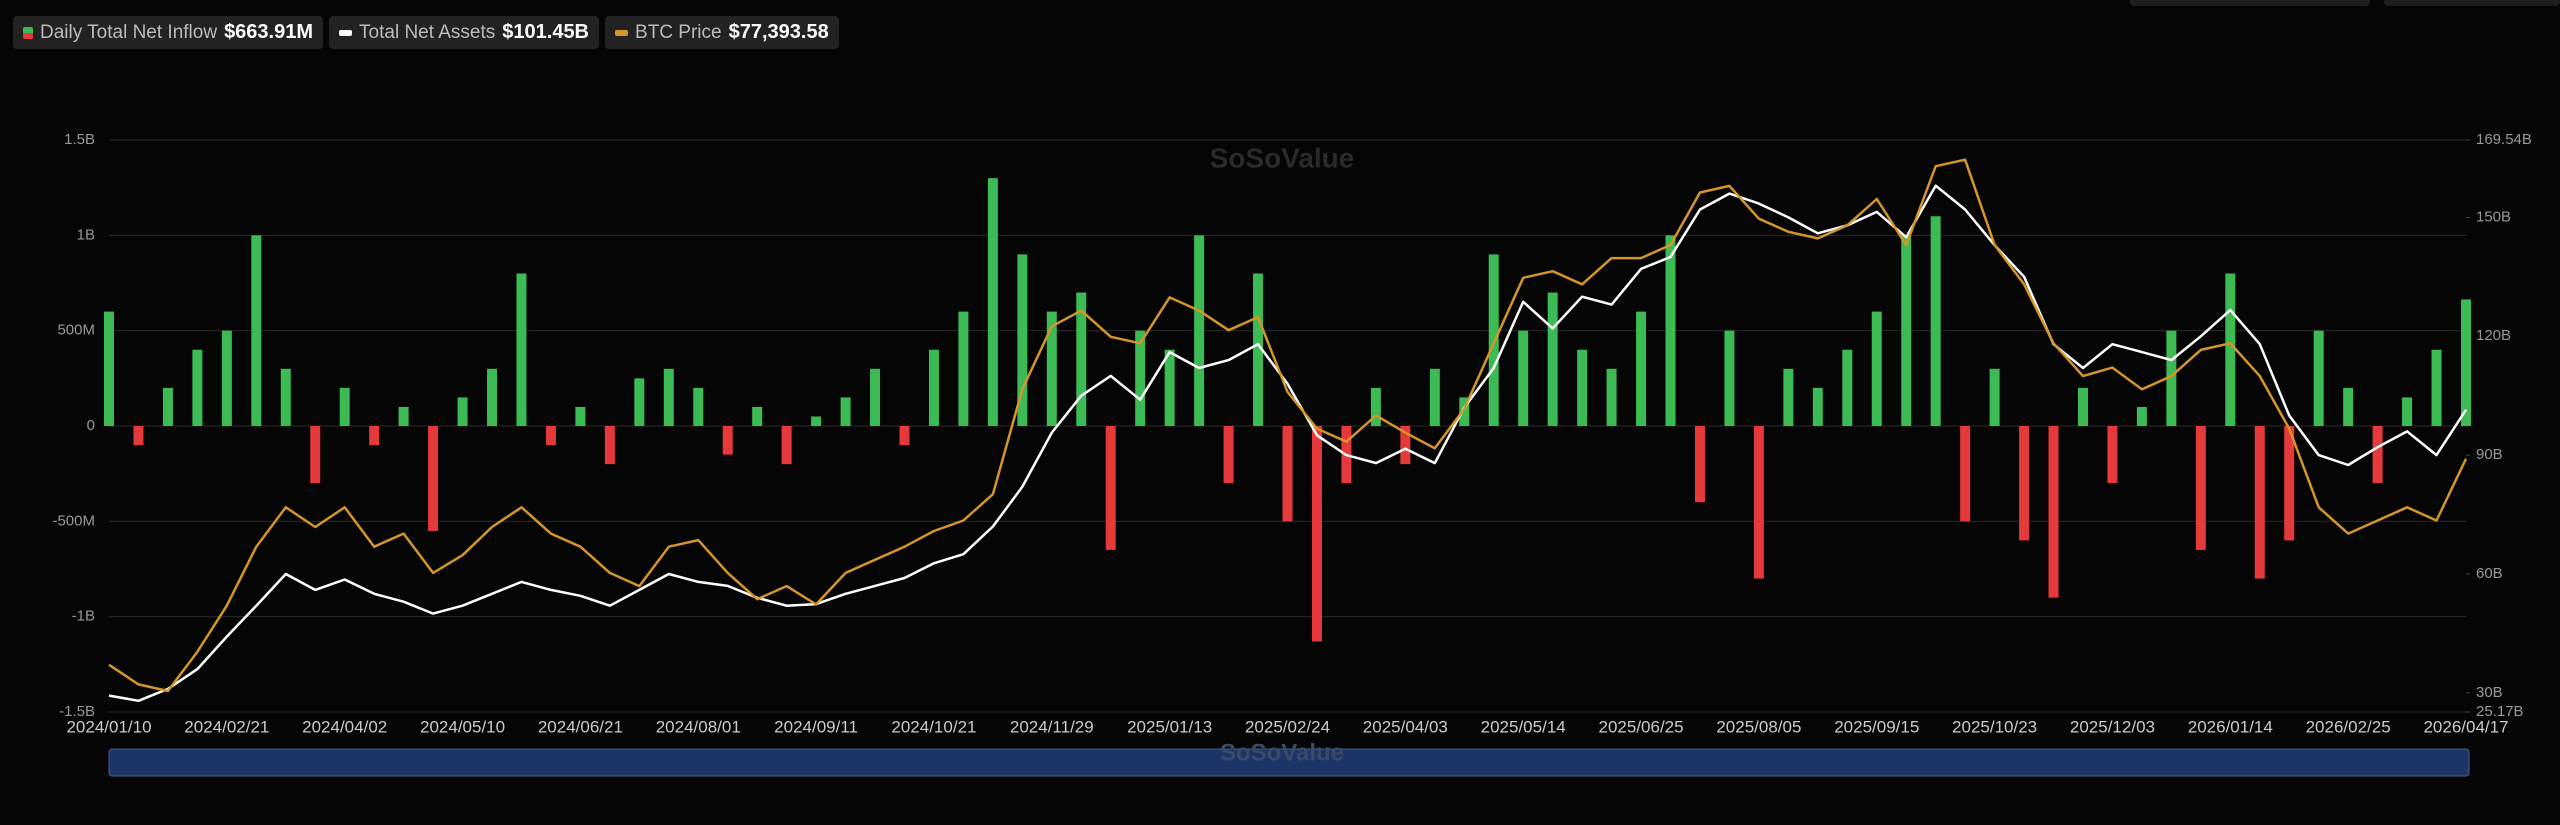 The height and width of the screenshot is (825, 2560). What do you see at coordinates (79, 139) in the screenshot?
I see `y-tick-label: 1.5B` at bounding box center [79, 139].